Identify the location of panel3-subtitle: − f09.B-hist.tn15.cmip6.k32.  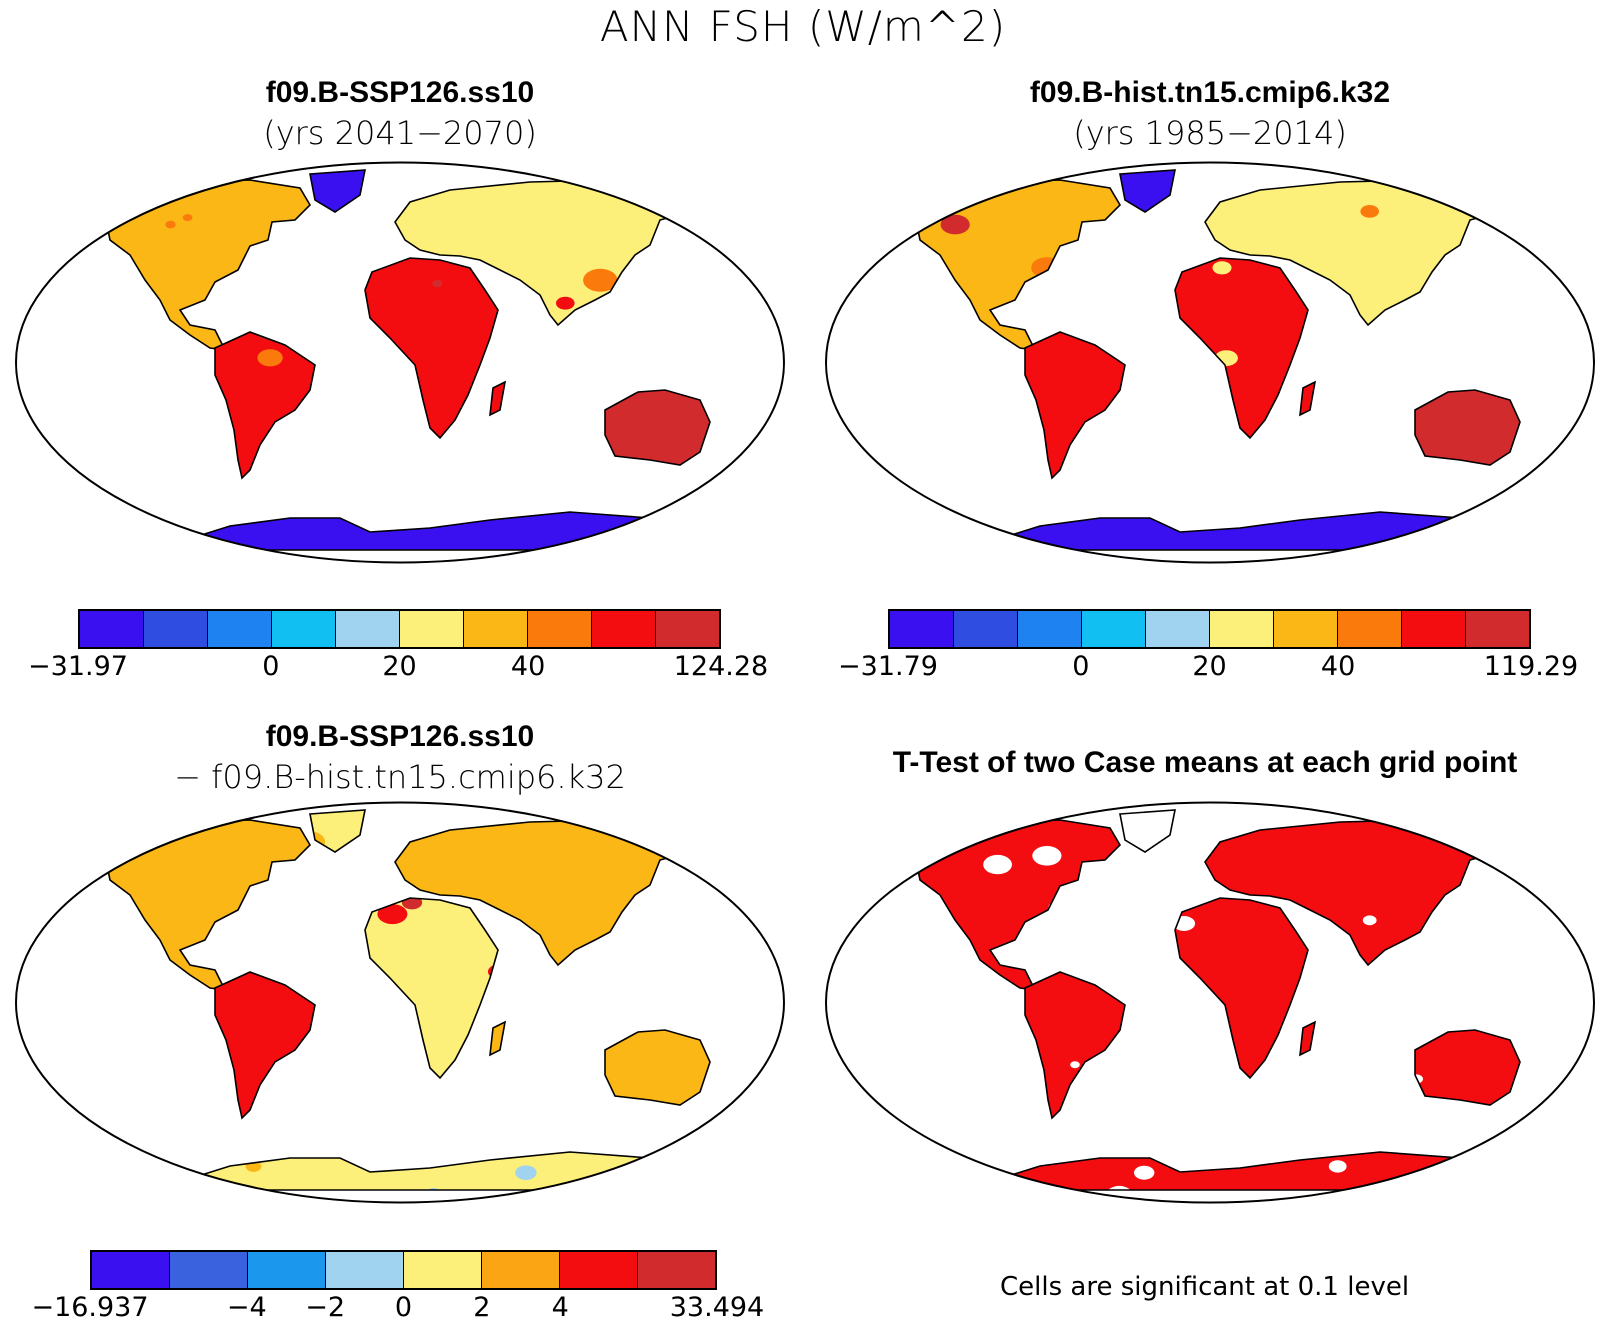
(400, 777).